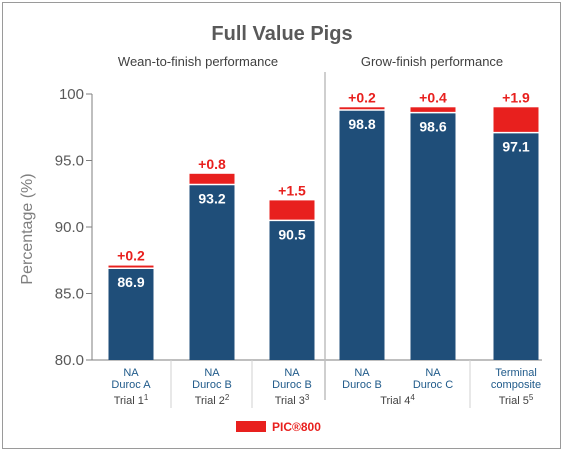  What do you see at coordinates (131, 400) in the screenshot?
I see `x-trial-label: Trial 11` at bounding box center [131, 400].